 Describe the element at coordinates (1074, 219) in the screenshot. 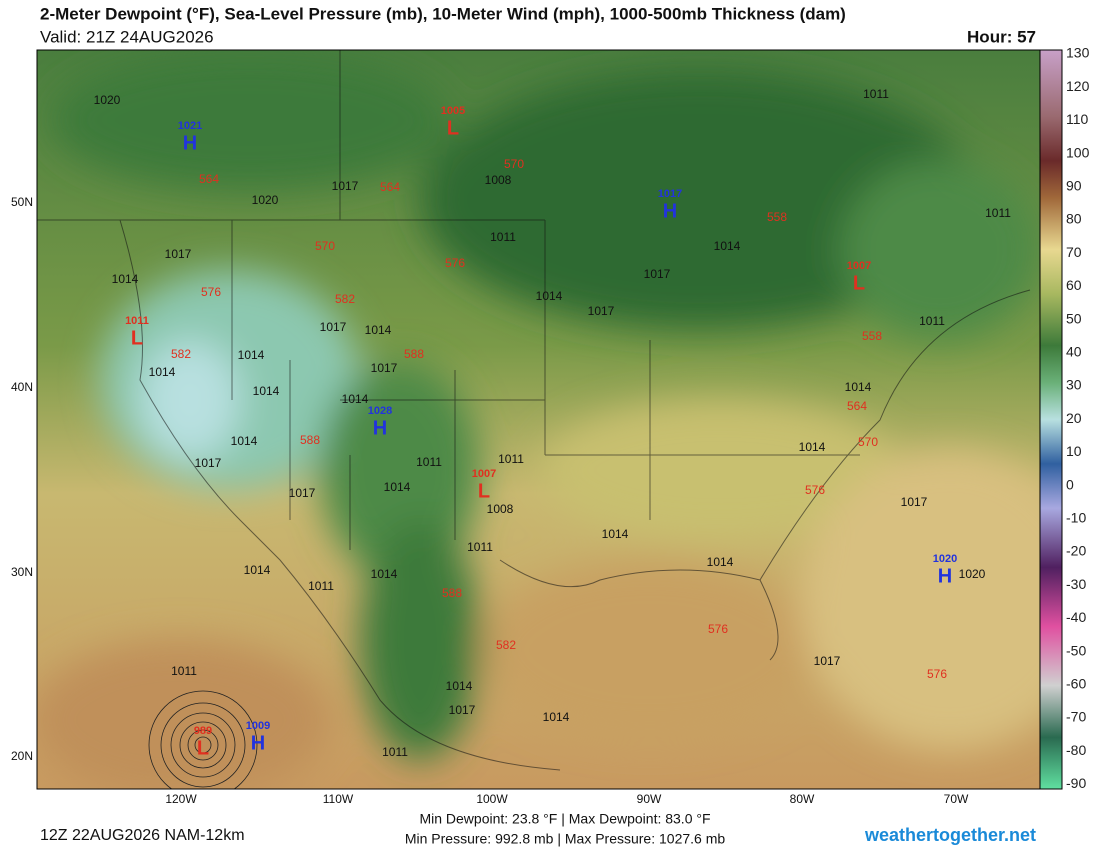

I see `colorbar-label: 80` at that location.